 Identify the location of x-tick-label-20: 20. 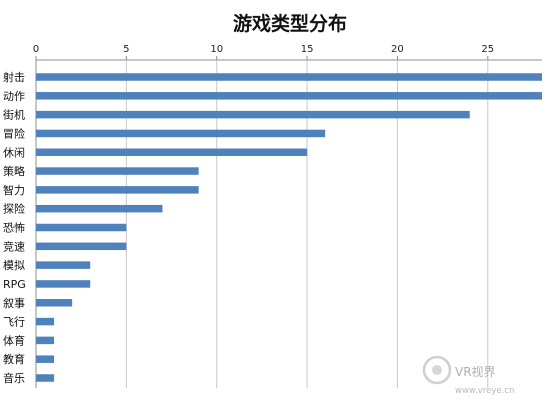
(397, 49).